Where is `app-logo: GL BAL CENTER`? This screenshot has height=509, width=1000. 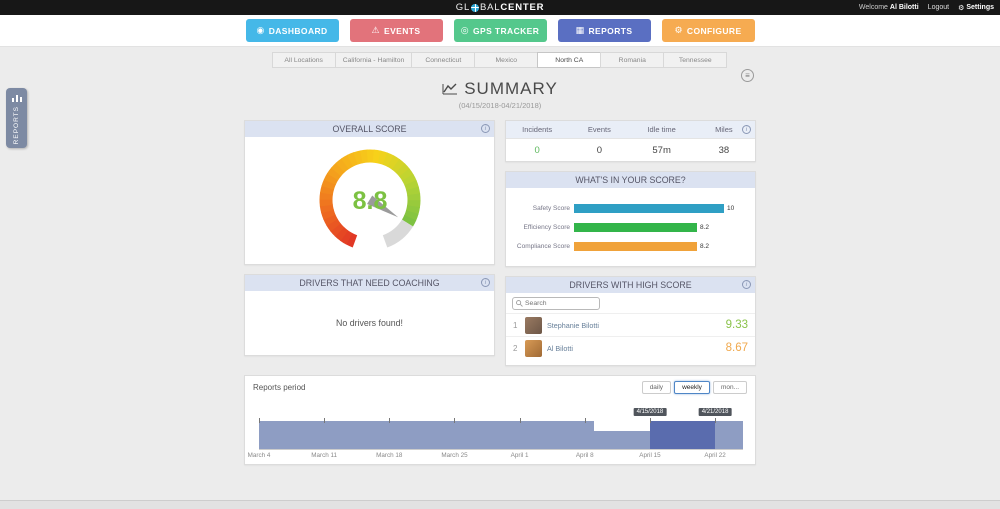
app-logo: GL BAL CENTER is located at coordinates (500, 7).